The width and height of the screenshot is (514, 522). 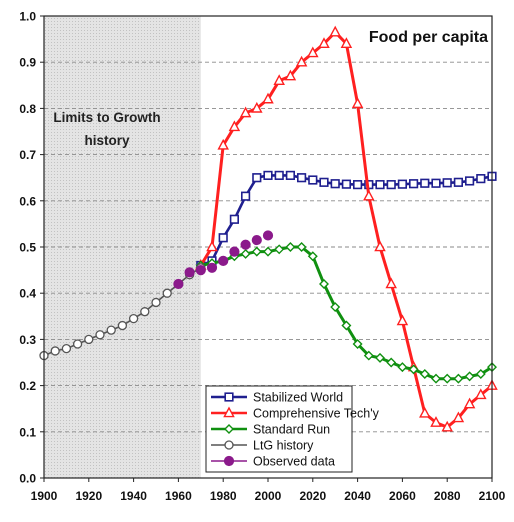 What do you see at coordinates (346, 220) in the screenshot?
I see `series-stabilized-world` at bounding box center [346, 220].